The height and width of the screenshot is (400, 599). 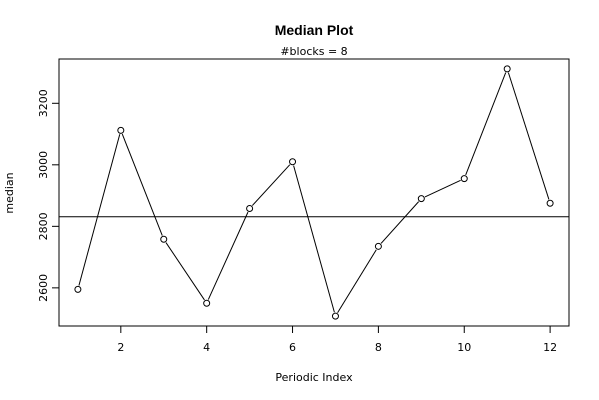 What do you see at coordinates (43, 165) in the screenshot?
I see `y-tick-label: 3000` at bounding box center [43, 165].